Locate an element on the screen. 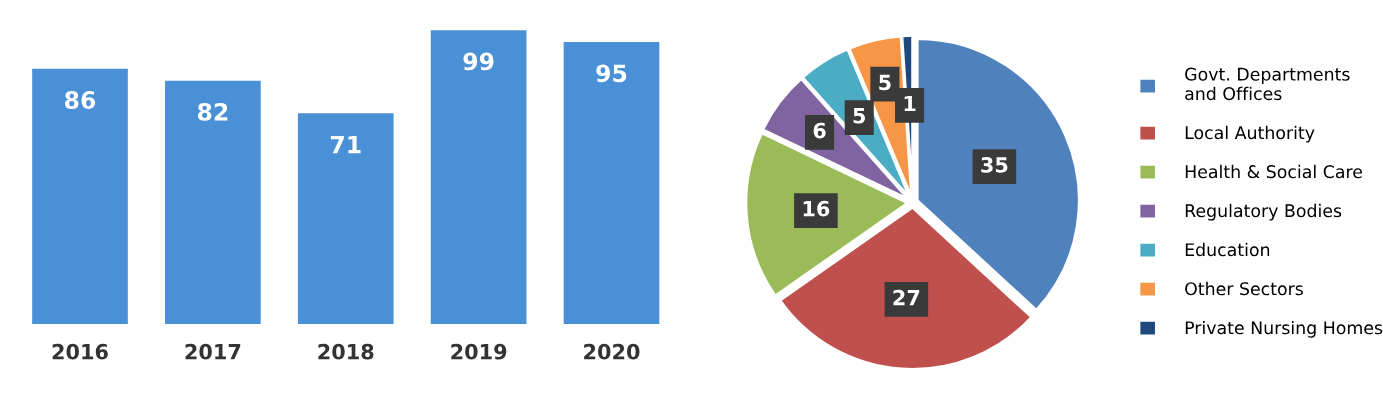 This screenshot has width=1383, height=405. x-tick-label: 2018 is located at coordinates (346, 351).